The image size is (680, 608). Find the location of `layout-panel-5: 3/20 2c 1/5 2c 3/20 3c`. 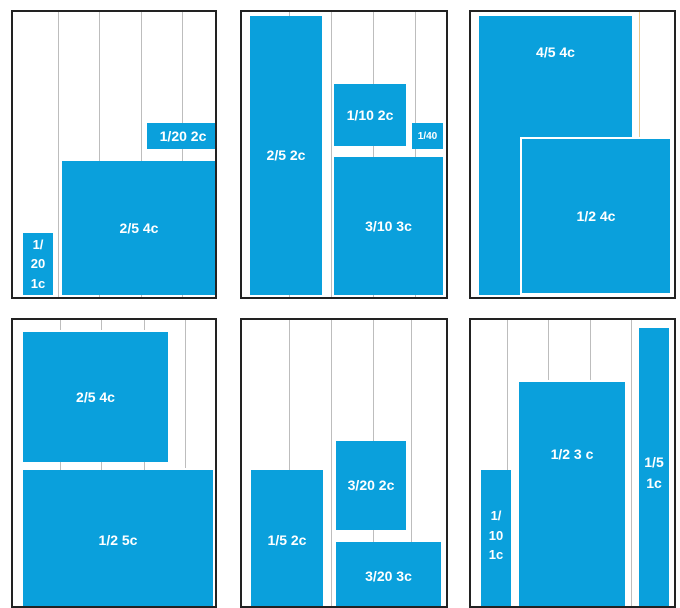

layout-panel-5: 3/20 2c 1/5 2c 3/20 3c is located at coordinates (344, 463).